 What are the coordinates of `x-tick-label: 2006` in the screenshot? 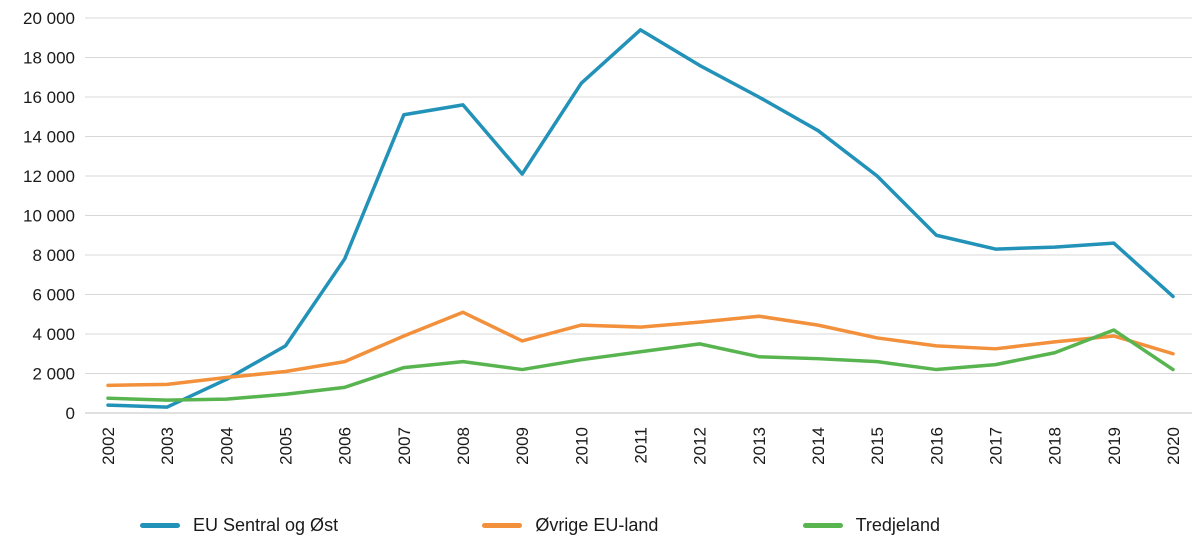 It's located at (345, 446).